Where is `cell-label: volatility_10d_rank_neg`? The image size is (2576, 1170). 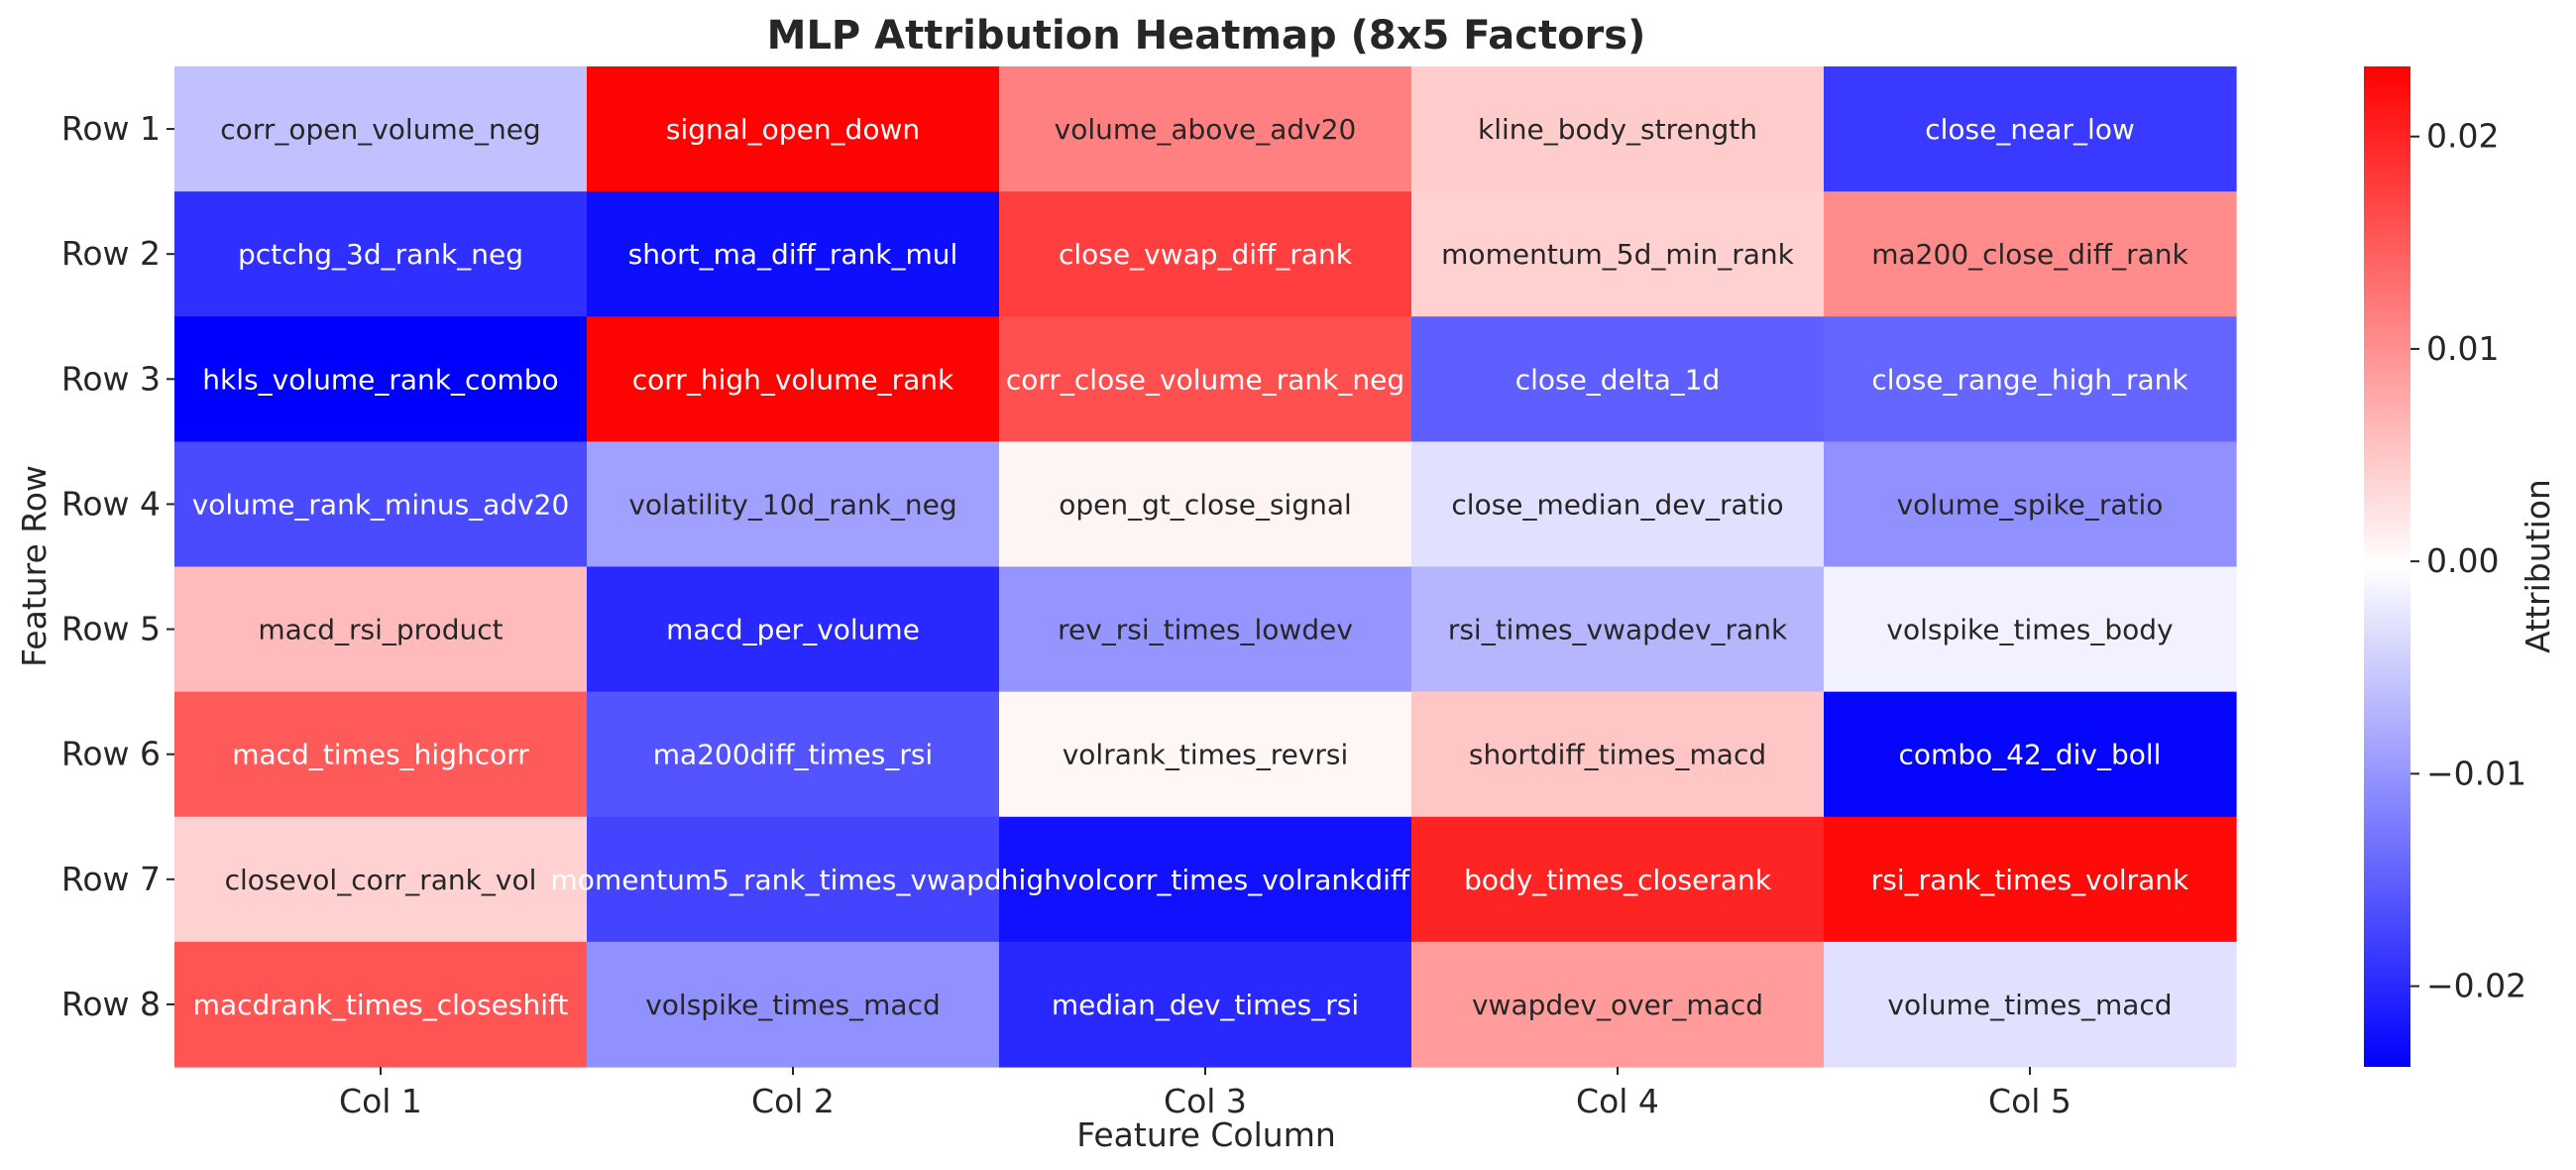 cell-label: volatility_10d_rank_neg is located at coordinates (792, 504).